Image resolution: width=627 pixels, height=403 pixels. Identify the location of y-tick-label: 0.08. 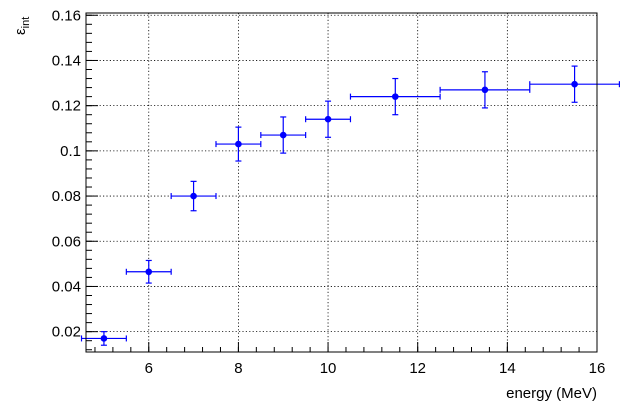
(66, 196).